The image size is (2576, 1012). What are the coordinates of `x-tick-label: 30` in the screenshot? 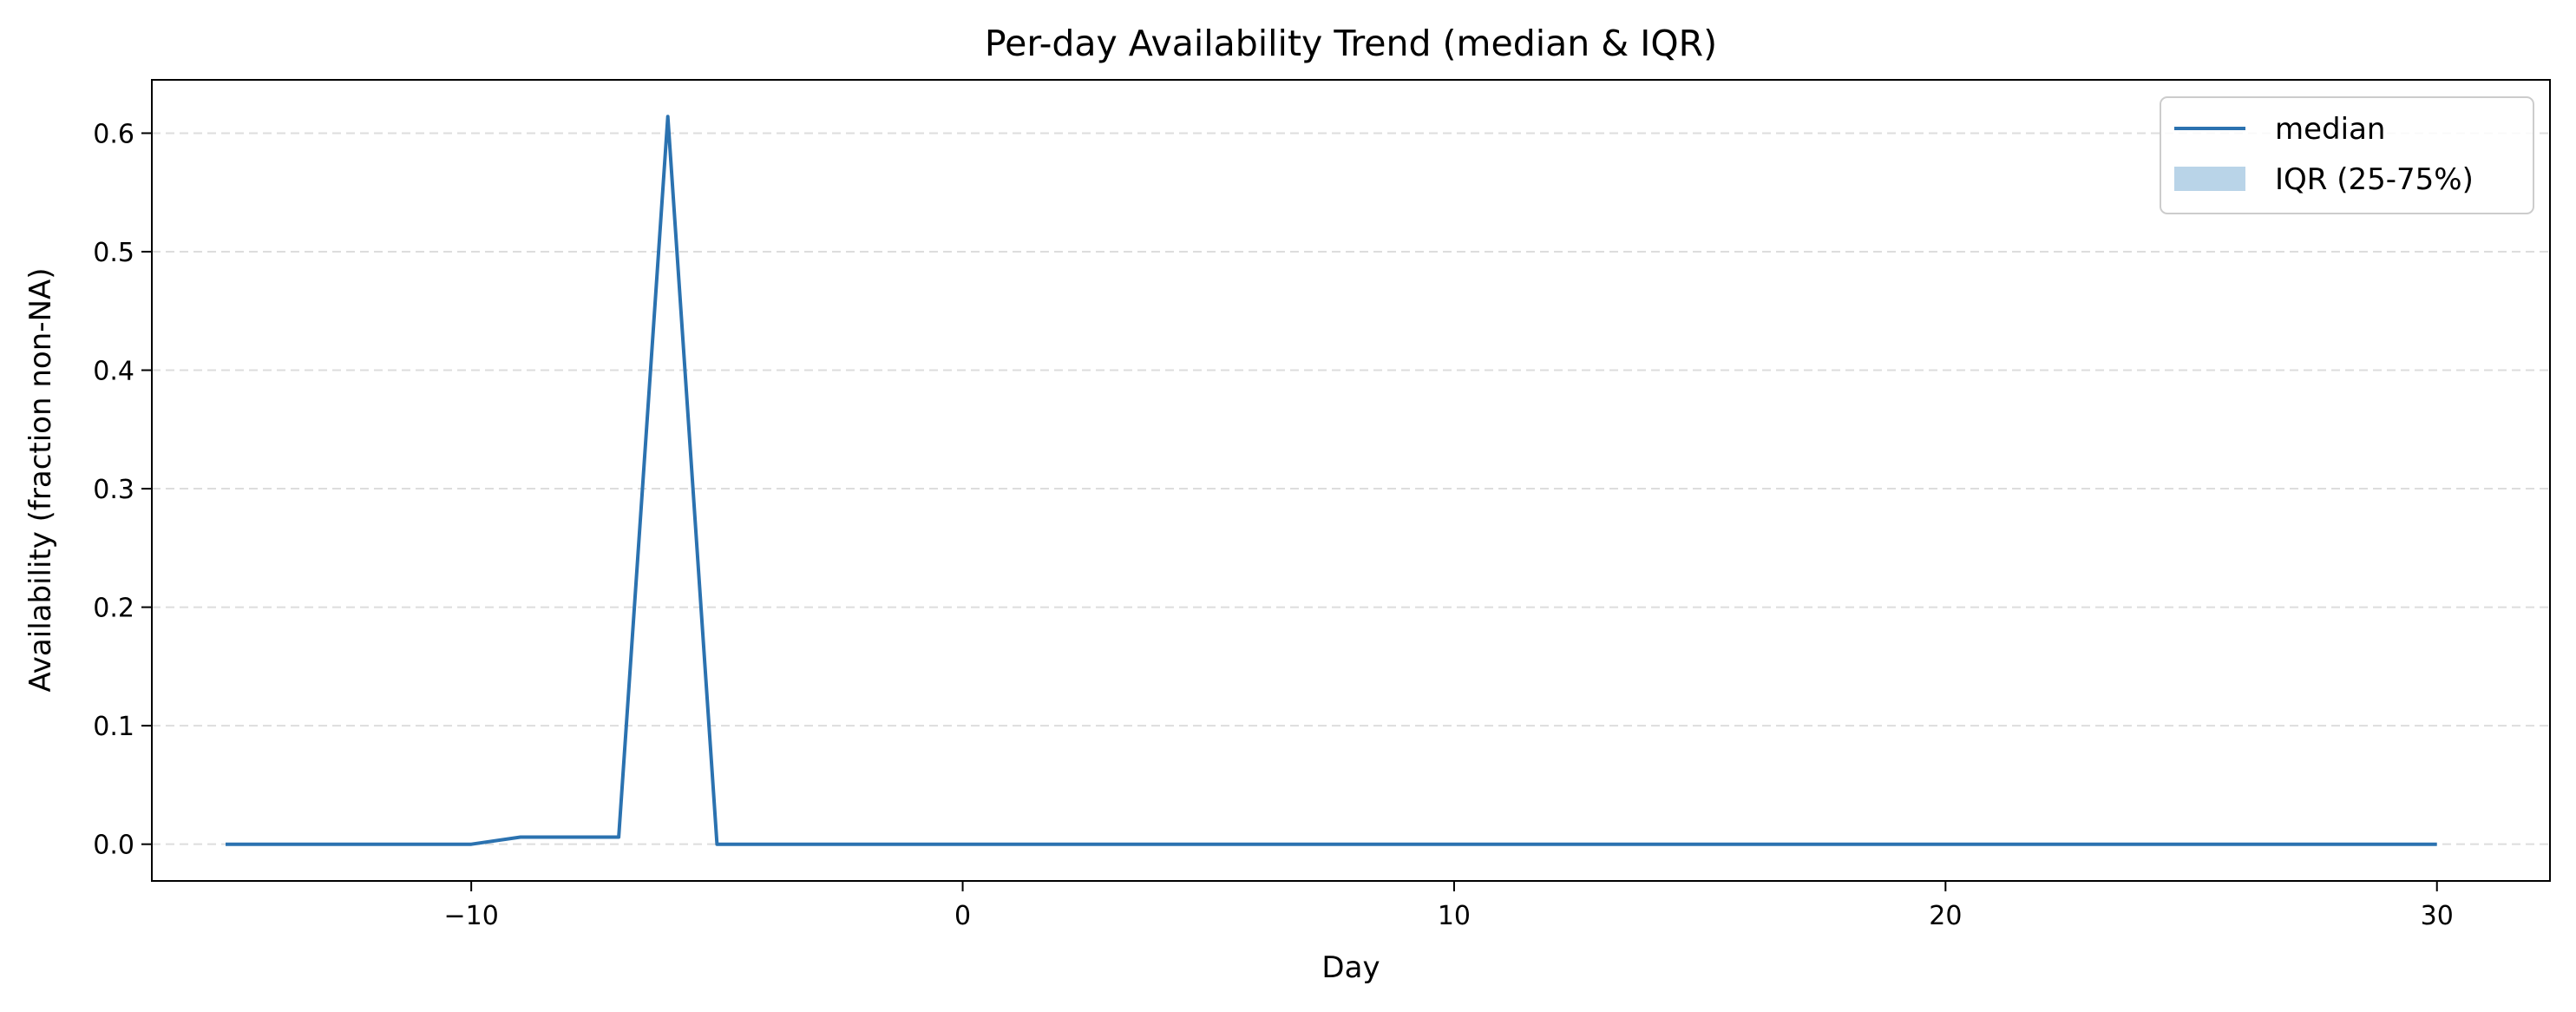 It's located at (2437, 916).